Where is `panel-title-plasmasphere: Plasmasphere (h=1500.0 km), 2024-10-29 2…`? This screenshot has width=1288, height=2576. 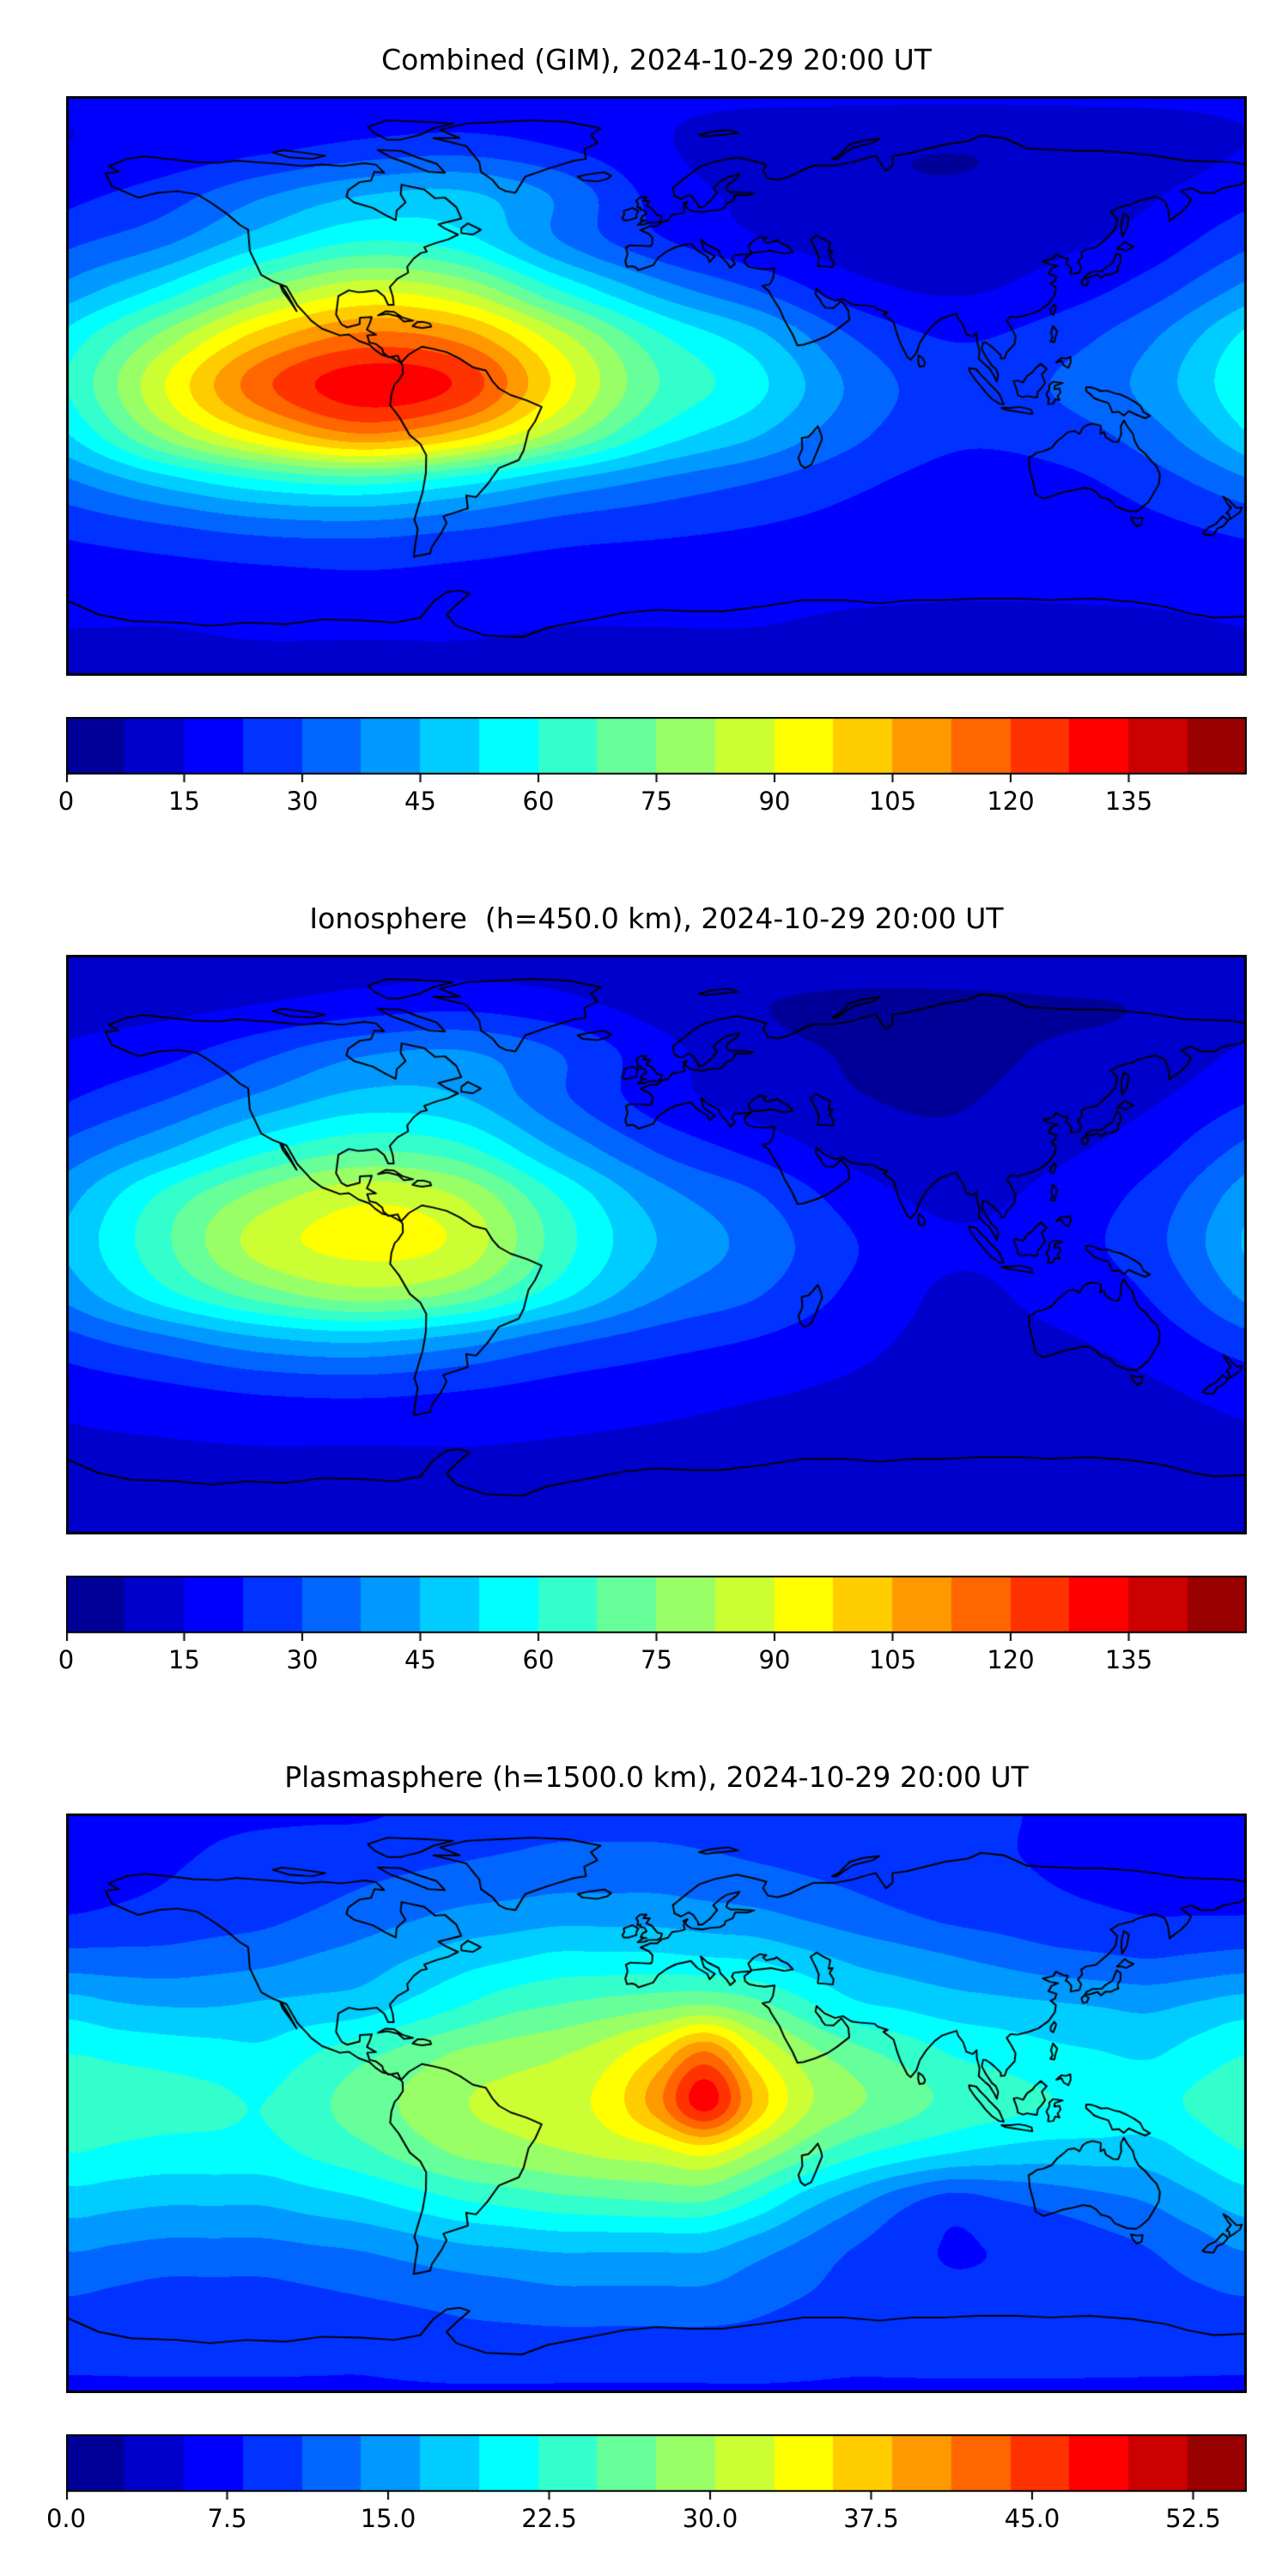 panel-title-plasmasphere: Plasmasphere (h=1500.0 km), 2024-10-29 2… is located at coordinates (656, 1777).